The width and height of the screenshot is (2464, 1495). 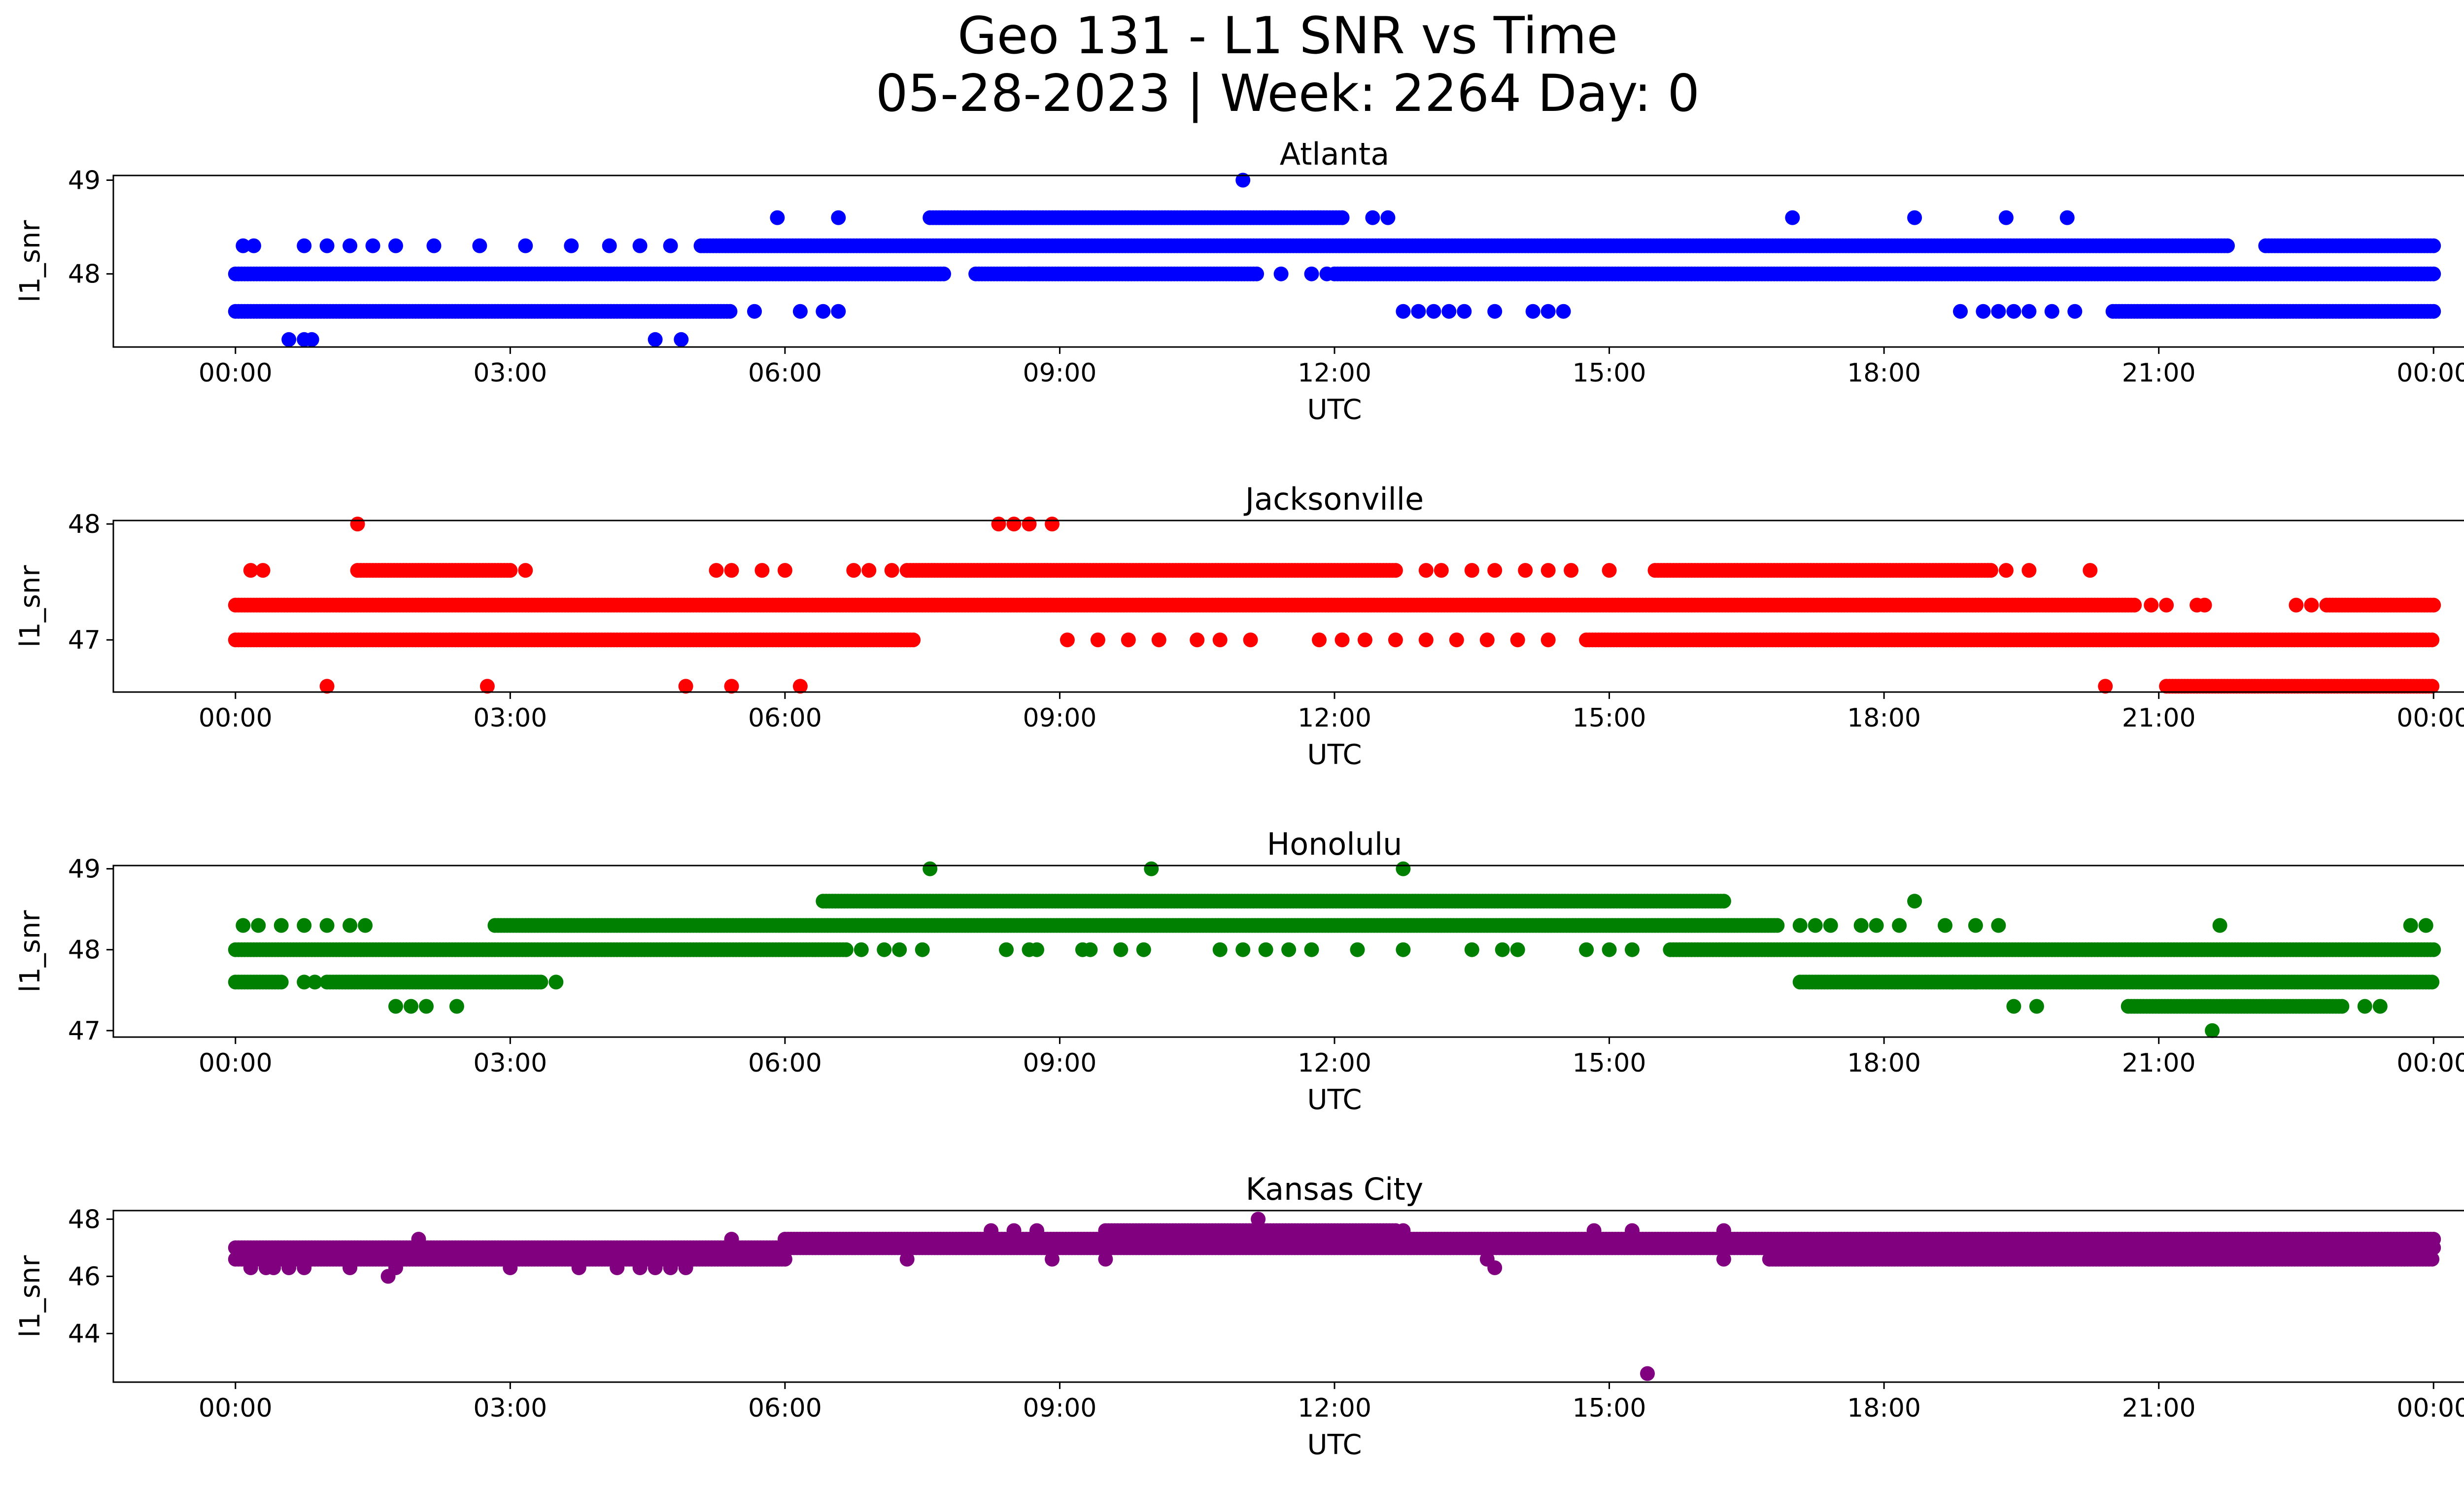 What do you see at coordinates (510, 718) in the screenshot?
I see `x-tick-label: 03:00` at bounding box center [510, 718].